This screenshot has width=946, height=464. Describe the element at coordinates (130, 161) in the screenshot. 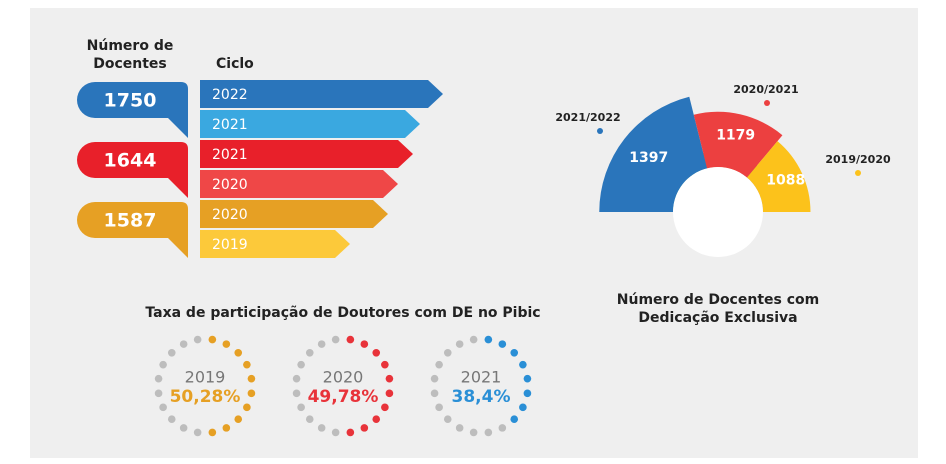

I see `bubble-value: 1644` at that location.